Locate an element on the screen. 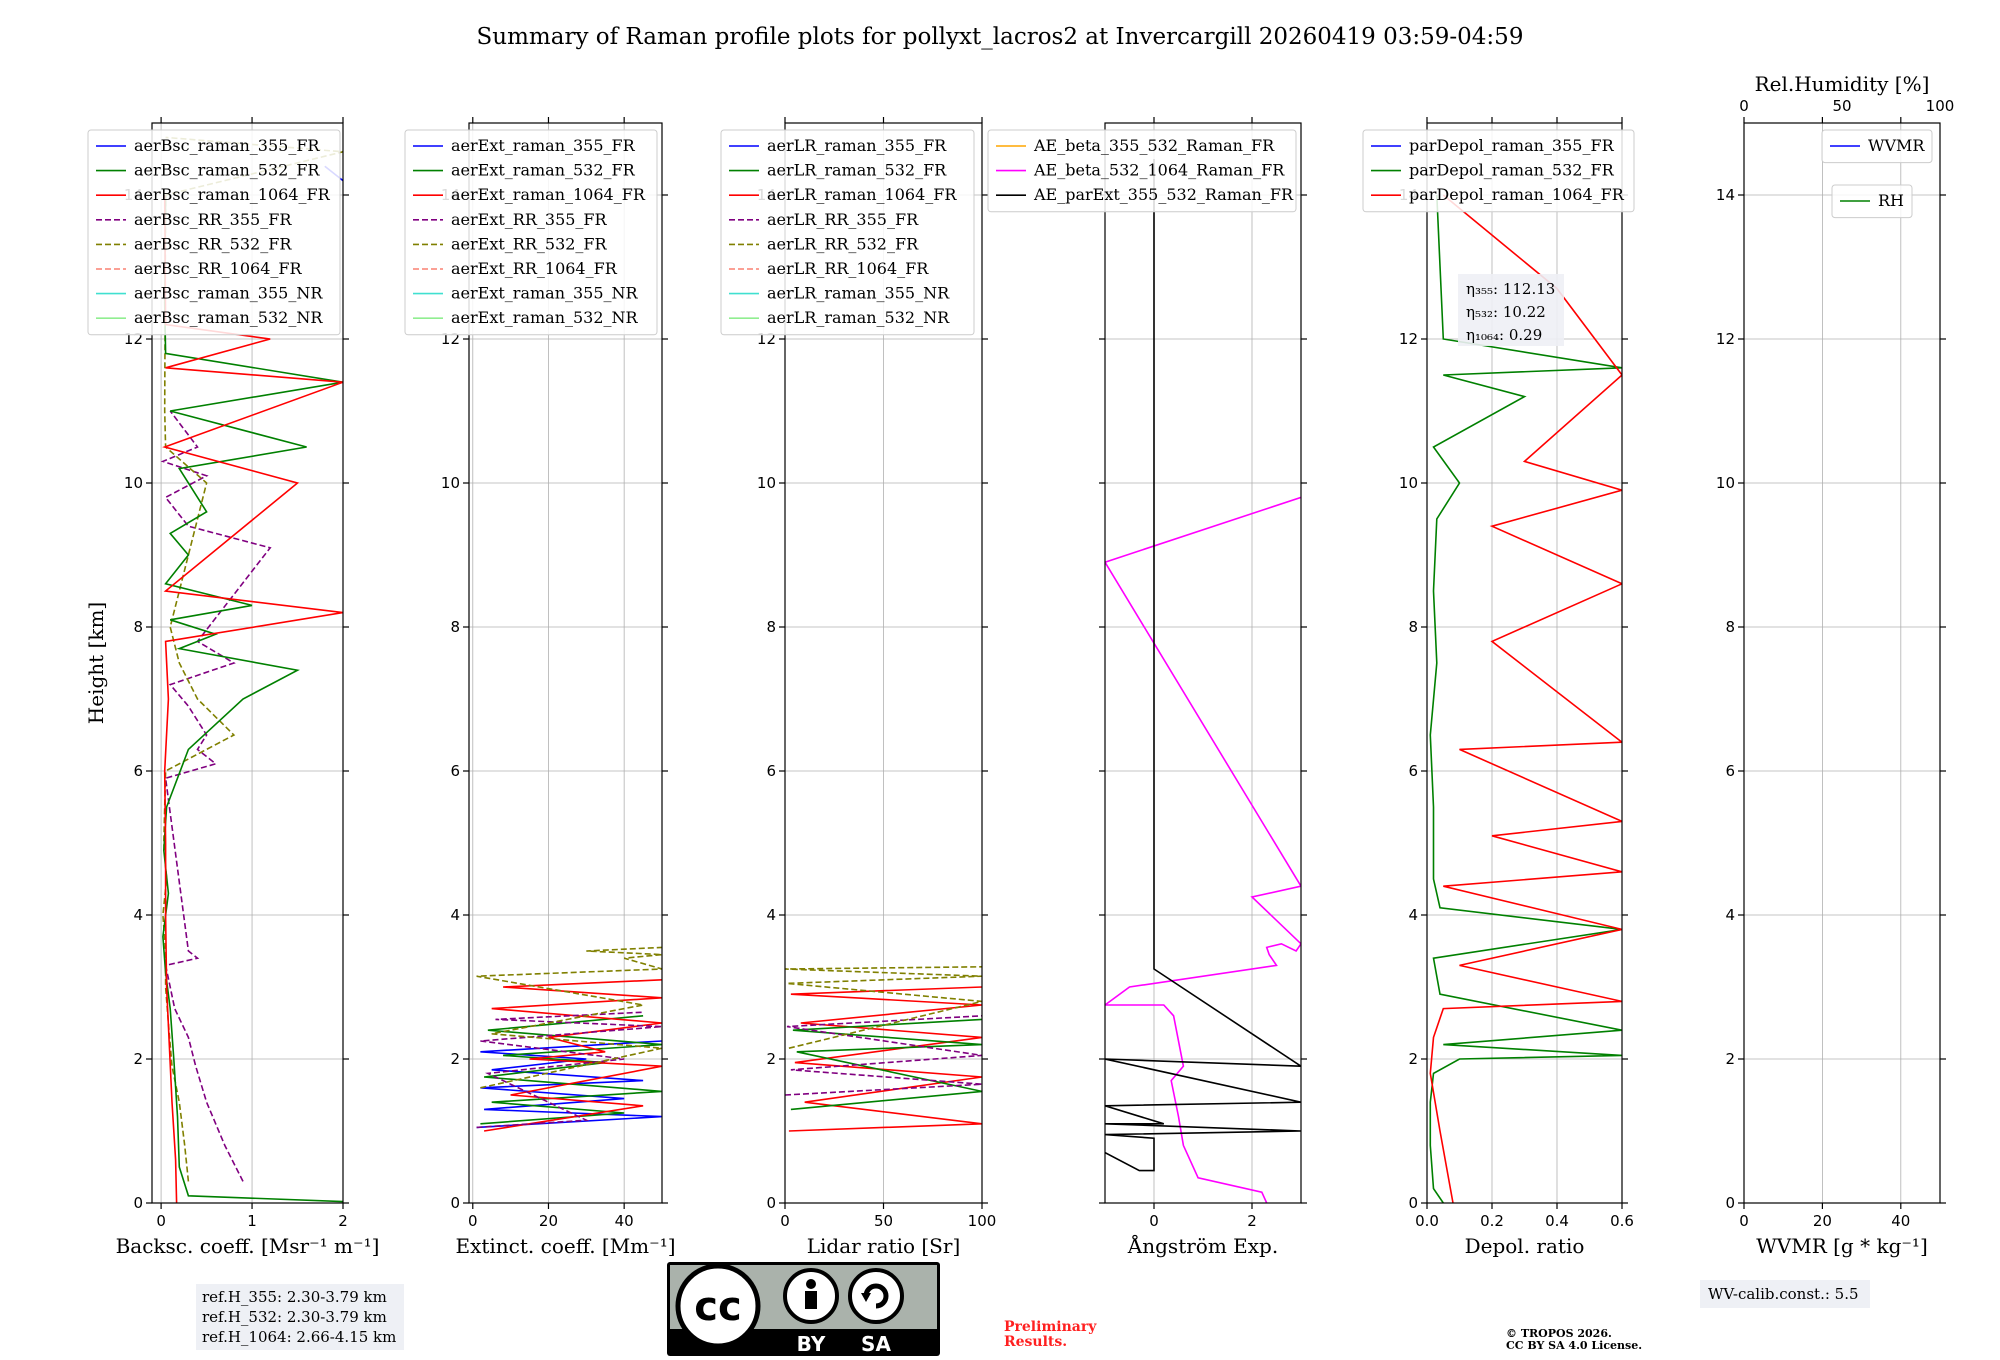  ytick-label: 2 is located at coordinates (138, 1059).